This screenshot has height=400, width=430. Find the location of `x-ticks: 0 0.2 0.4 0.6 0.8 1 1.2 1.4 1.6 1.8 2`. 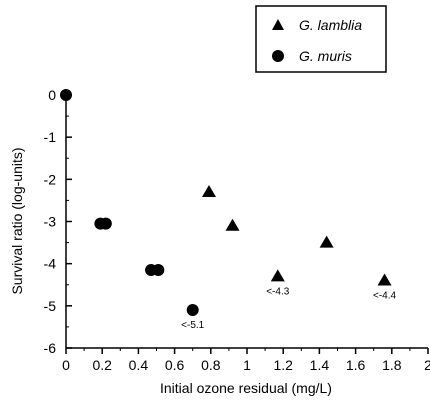

x-ticks: 0 0.2 0.4 0.6 0.8 1 1.2 1.4 1.6 1.8 2 is located at coordinates (246, 360).